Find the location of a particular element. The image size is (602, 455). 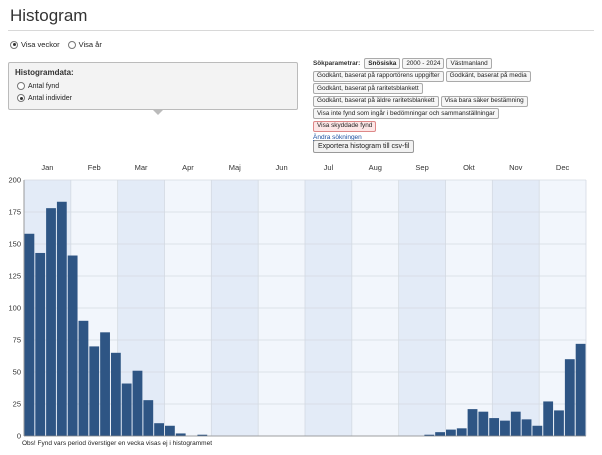

view-weeks-option: Visa veckor is located at coordinates (35, 44).